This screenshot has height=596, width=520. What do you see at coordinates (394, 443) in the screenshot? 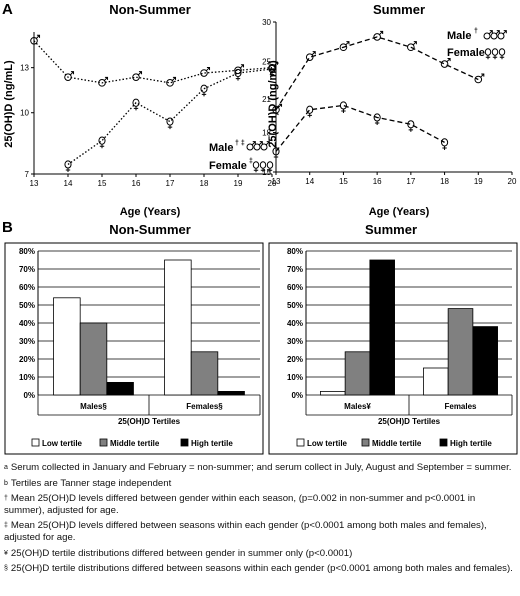
I see `legend-b-summer: Low tertile Middle tertile High tertile` at bounding box center [394, 443].